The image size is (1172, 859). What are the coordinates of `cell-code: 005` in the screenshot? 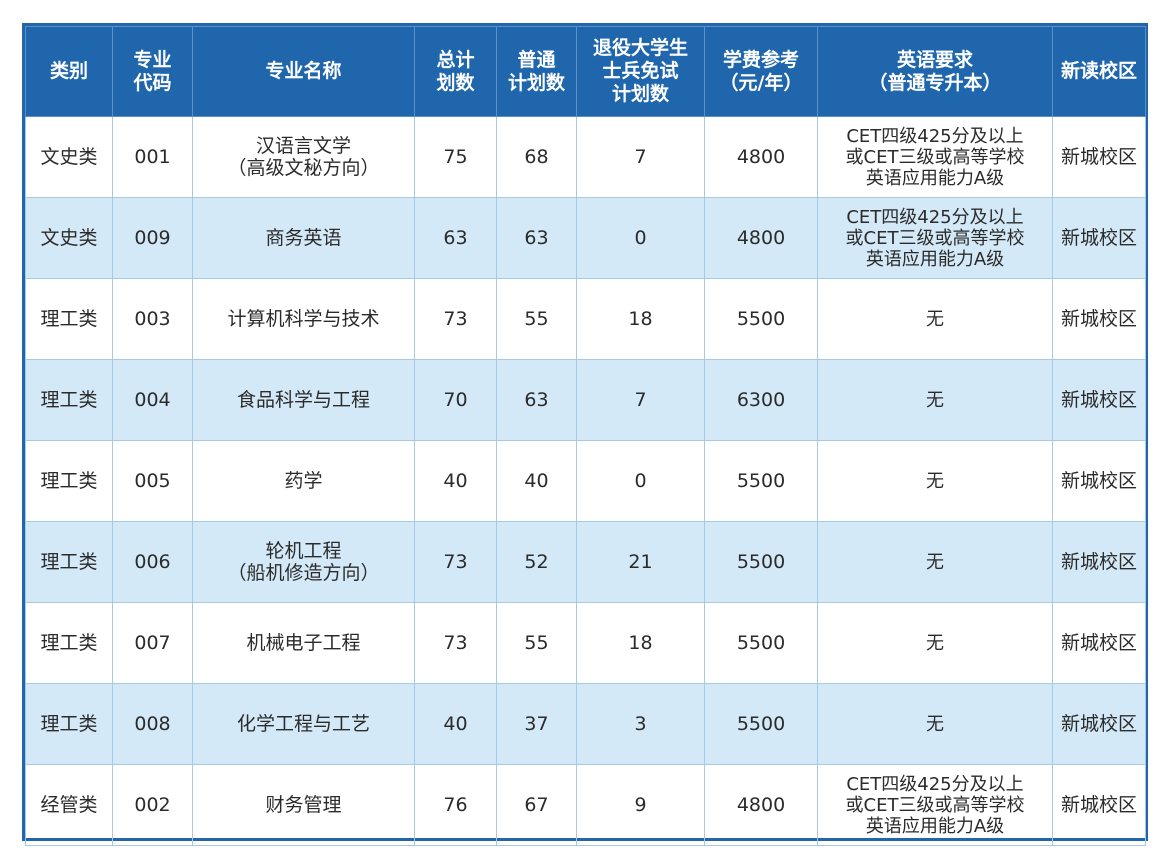 It's located at (152, 481).